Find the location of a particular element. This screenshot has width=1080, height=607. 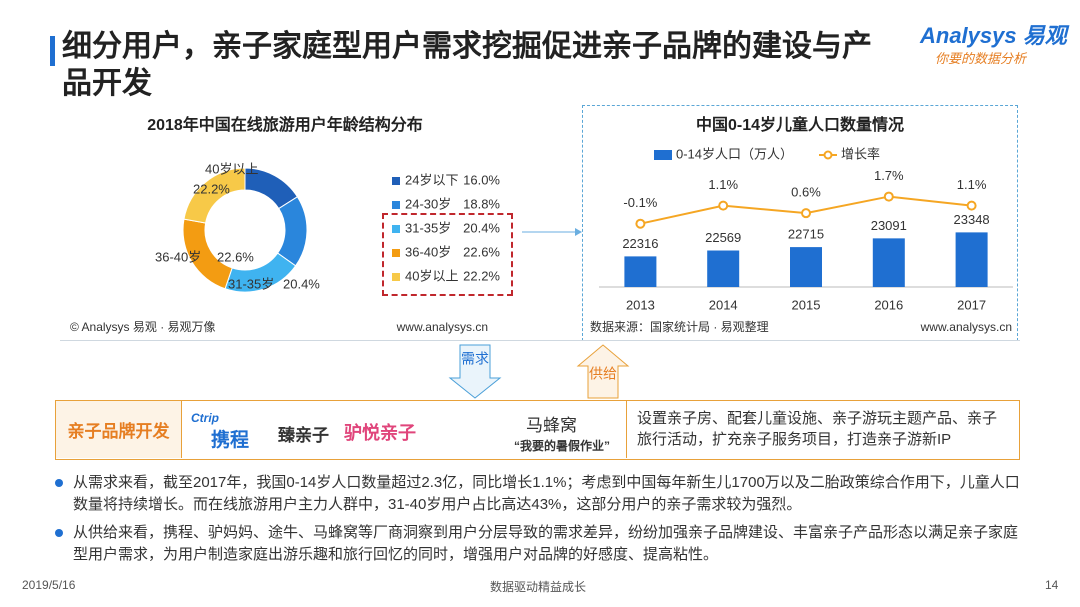

brand-logo: 臻亲子 is located at coordinates (303, 435).